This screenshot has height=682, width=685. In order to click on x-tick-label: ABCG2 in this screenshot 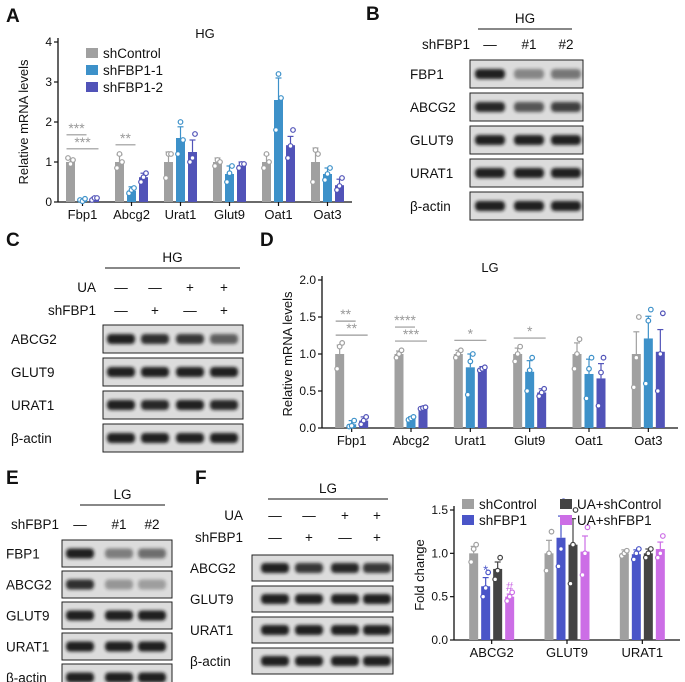, I will do `click(492, 652)`.